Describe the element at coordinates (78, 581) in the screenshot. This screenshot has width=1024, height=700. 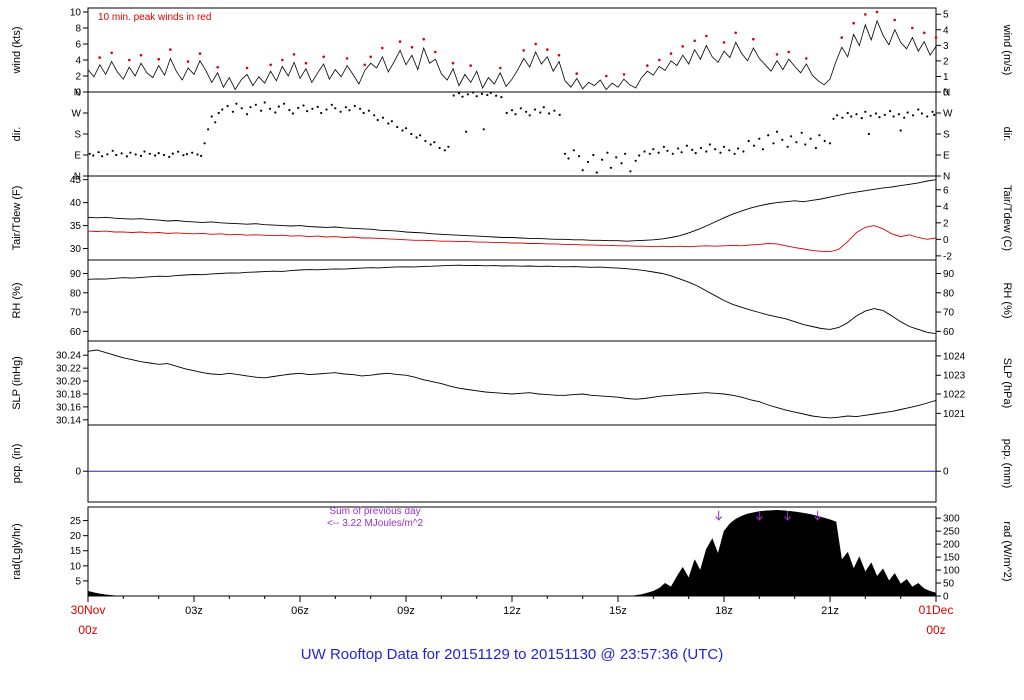
I see `rad-left-tick-label: 5` at that location.